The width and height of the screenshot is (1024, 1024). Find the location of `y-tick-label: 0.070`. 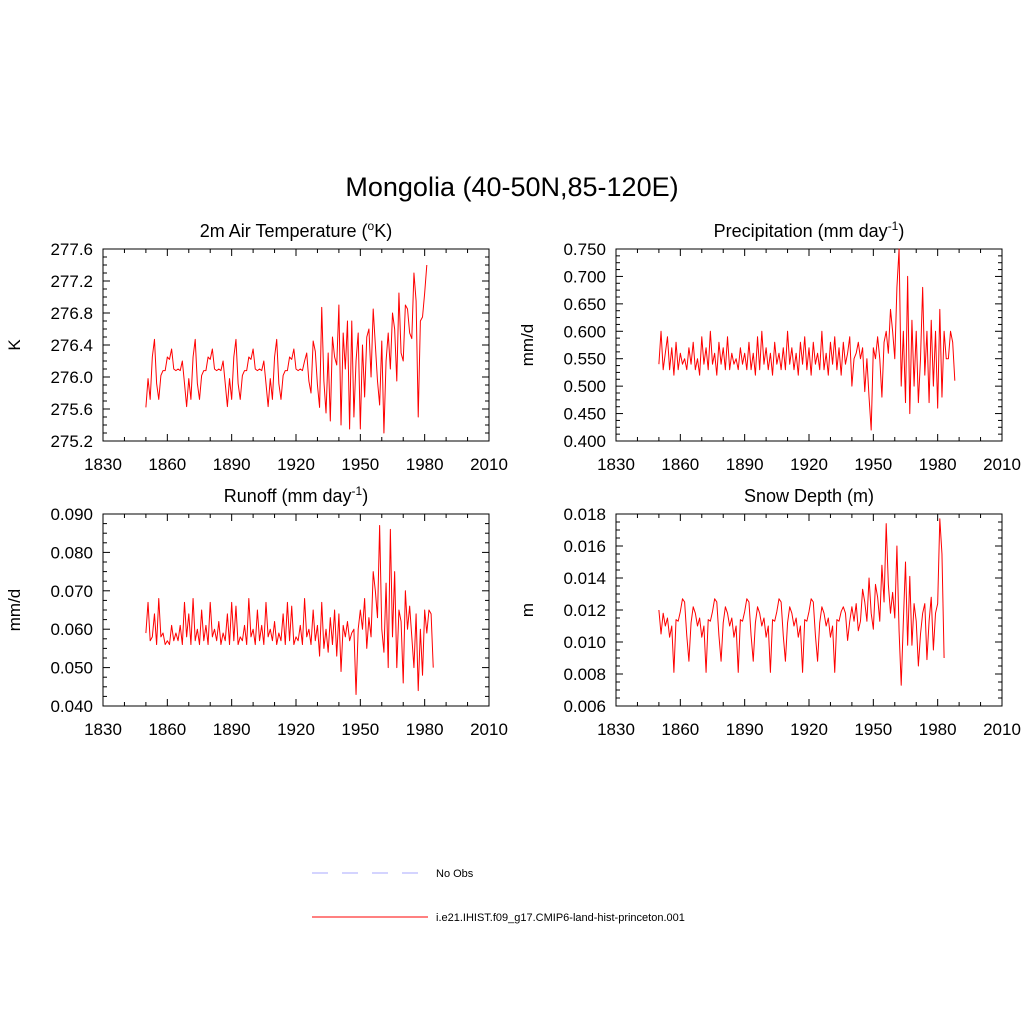

y-tick-label: 0.070 is located at coordinates (71, 591).